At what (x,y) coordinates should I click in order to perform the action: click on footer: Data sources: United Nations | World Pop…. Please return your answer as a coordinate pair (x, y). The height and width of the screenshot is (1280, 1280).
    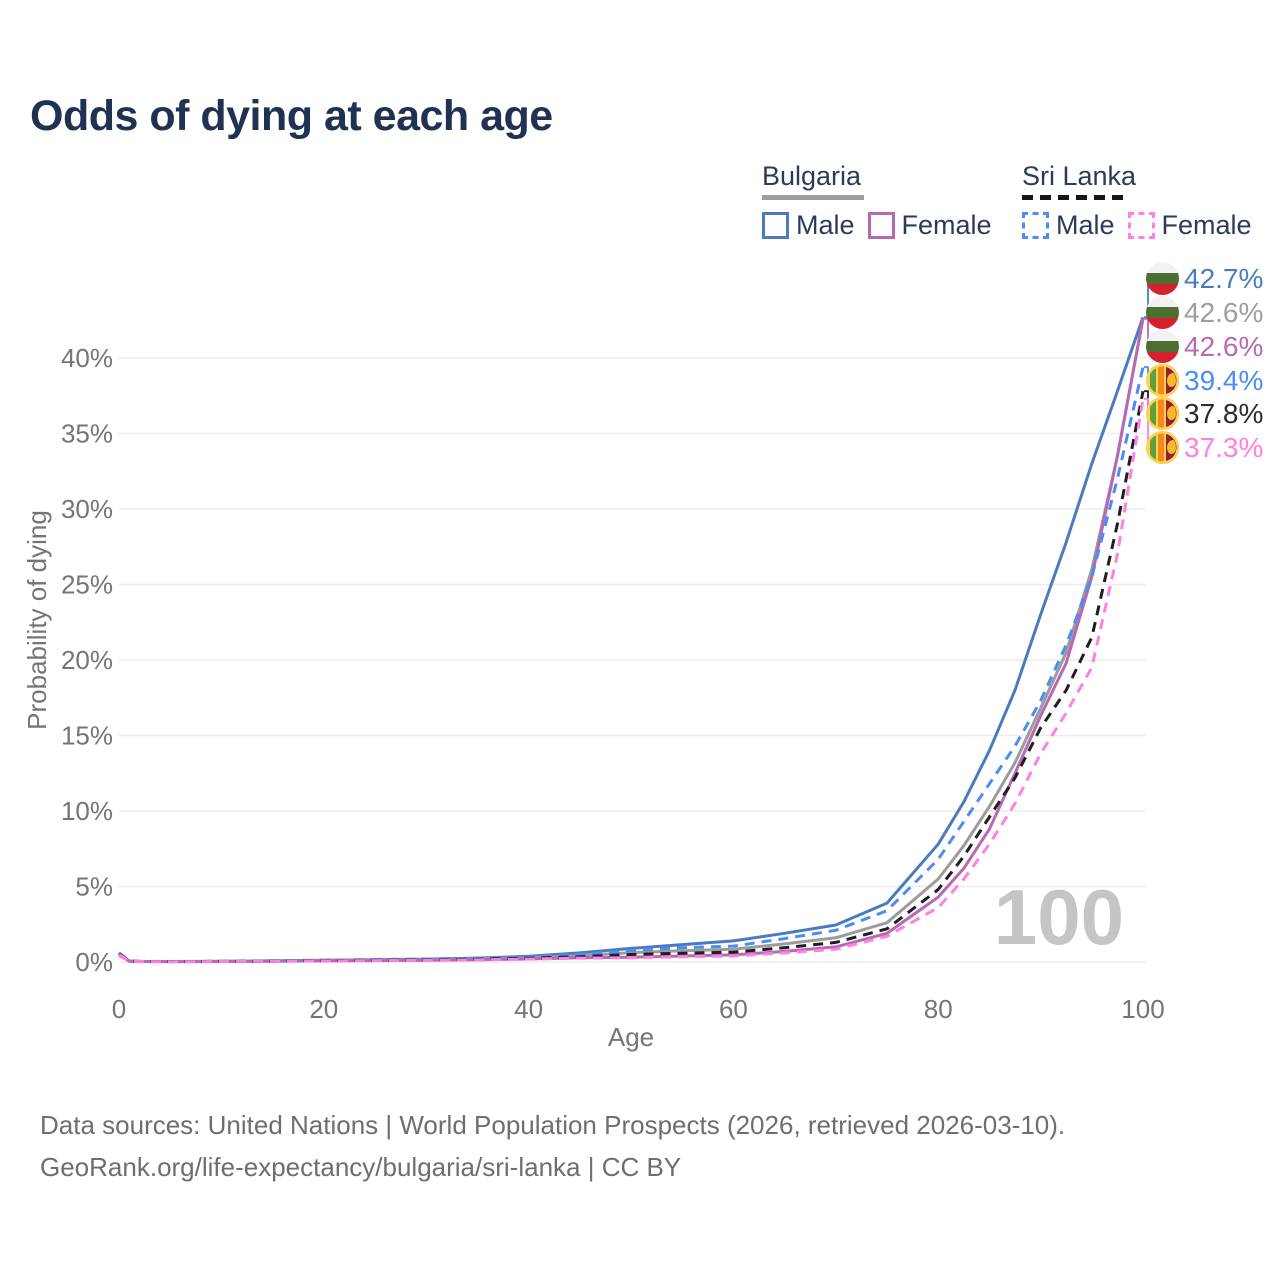
    Looking at the image, I should click on (552, 1146).